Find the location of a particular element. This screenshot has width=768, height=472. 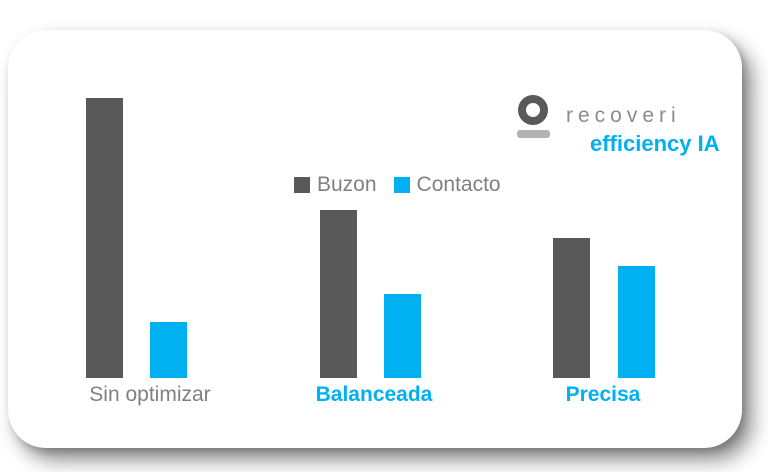

bar-buzon-balanceada is located at coordinates (338, 294).